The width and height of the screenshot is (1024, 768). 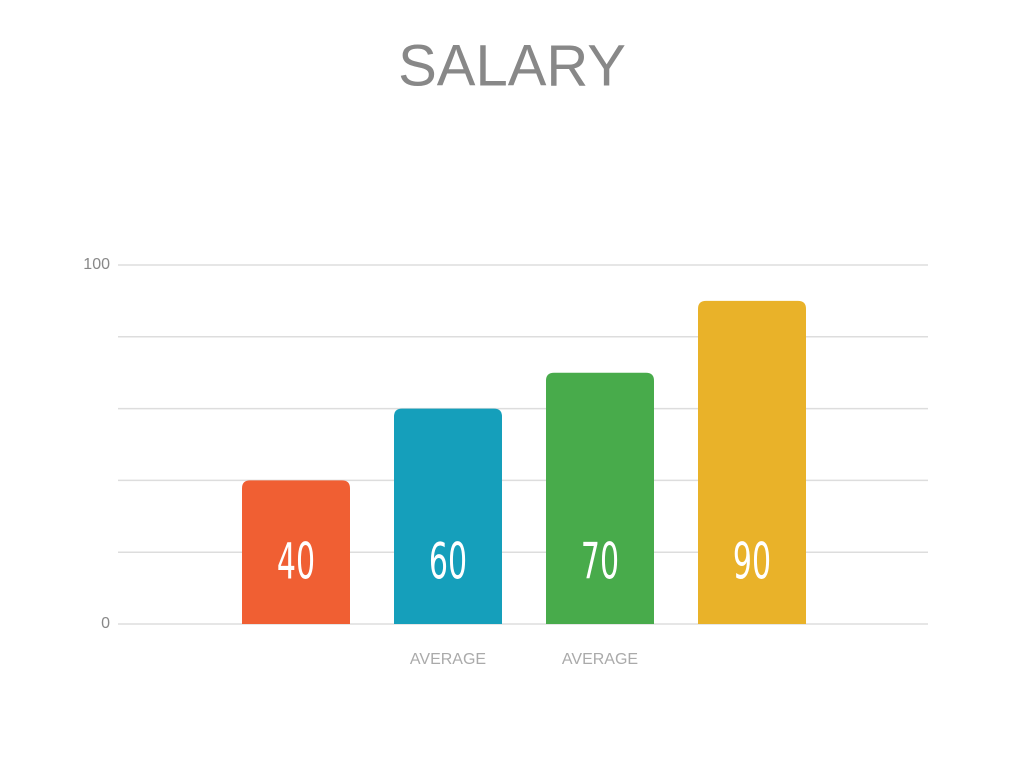 What do you see at coordinates (296, 561) in the screenshot?
I see `data-label: 40` at bounding box center [296, 561].